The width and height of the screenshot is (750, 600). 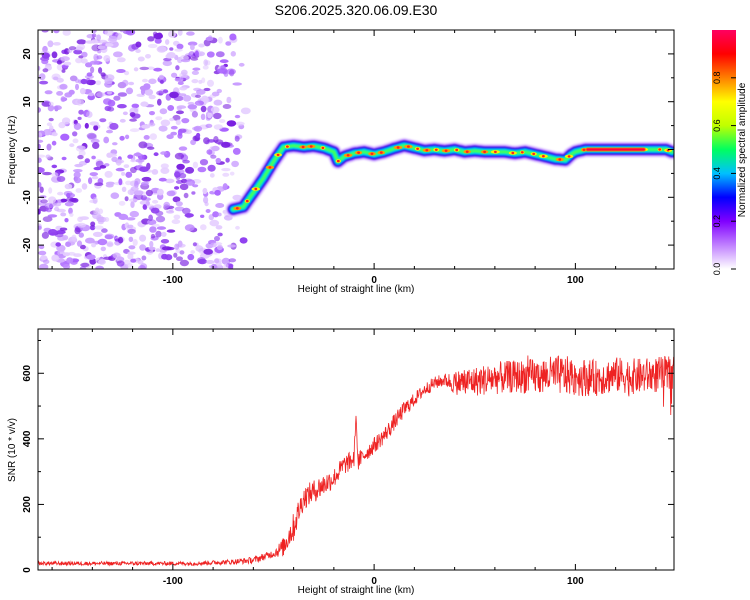 What do you see at coordinates (27, 197) in the screenshot?
I see `y-tick-label: -10` at bounding box center [27, 197].